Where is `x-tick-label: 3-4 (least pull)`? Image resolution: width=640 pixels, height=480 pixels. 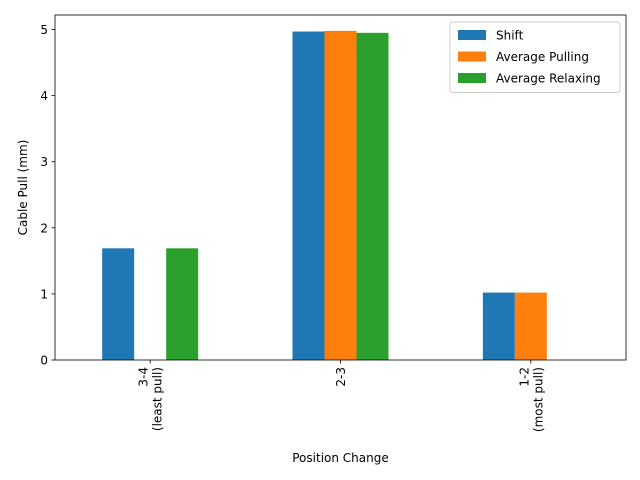
x-tick-label: 3-4 (least pull) is located at coordinates (151, 399).